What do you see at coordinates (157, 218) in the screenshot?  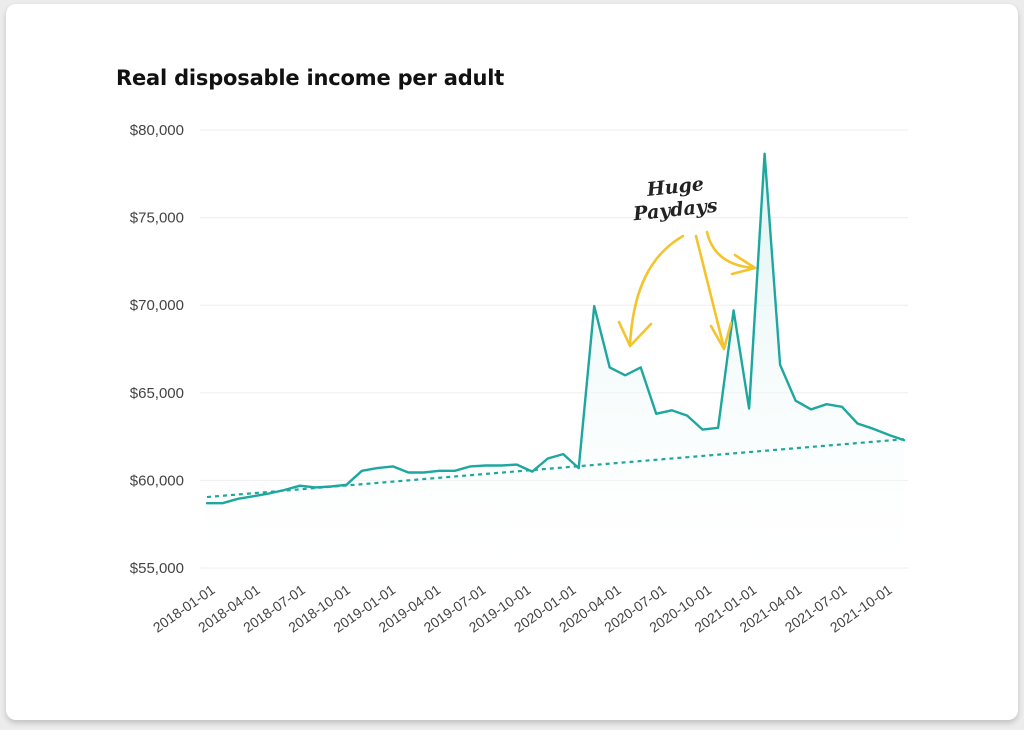 I see `y-tick-label: $75,000` at bounding box center [157, 218].